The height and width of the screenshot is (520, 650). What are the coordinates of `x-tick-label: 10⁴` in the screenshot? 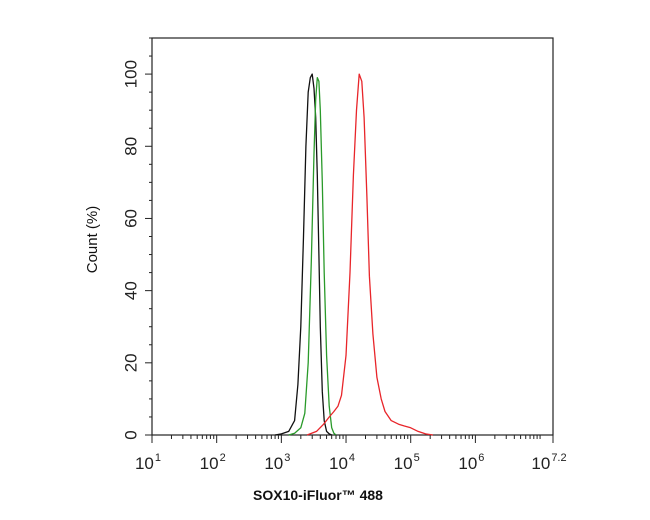 It's located at (342, 462).